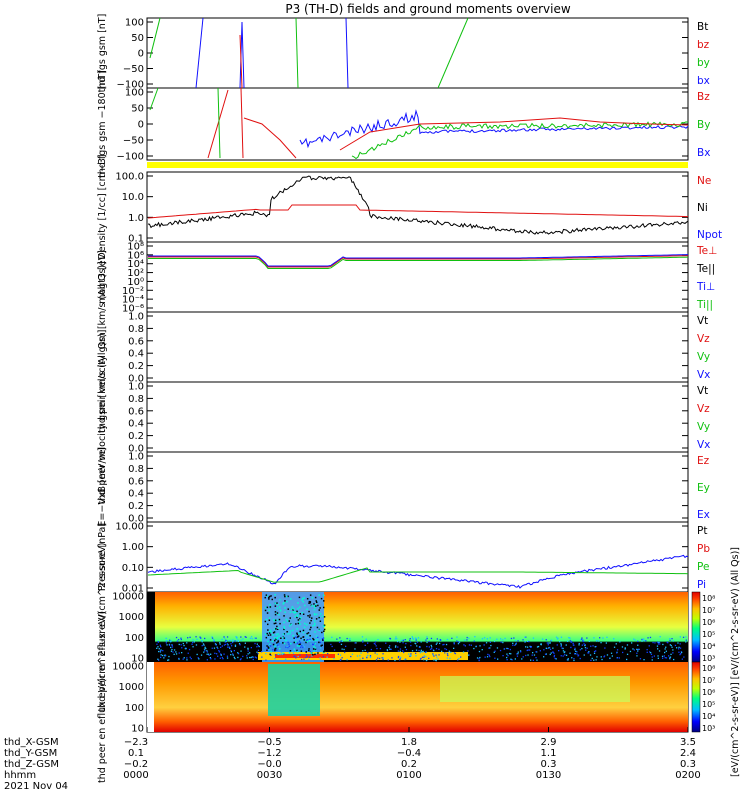 This screenshot has height=800, width=750. Describe the element at coordinates (702, 321) in the screenshot. I see `legend-entry: Vt` at that location.